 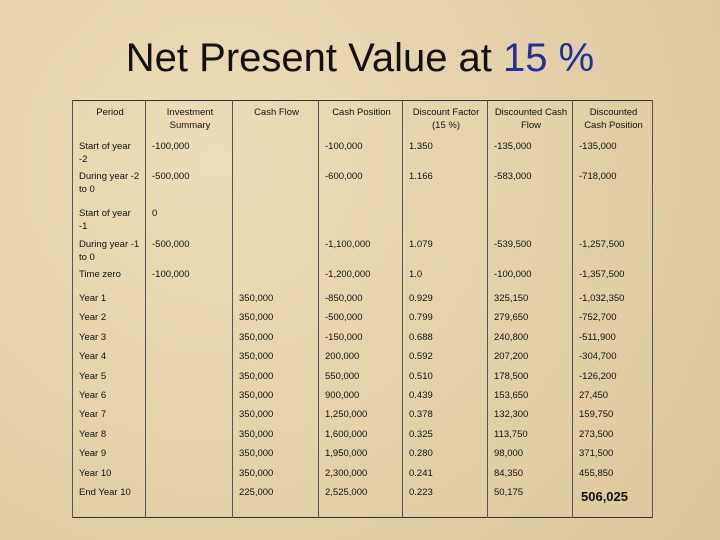 What do you see at coordinates (109, 186) in the screenshot?
I see `table-cell: During year -2 to 0` at bounding box center [109, 186].